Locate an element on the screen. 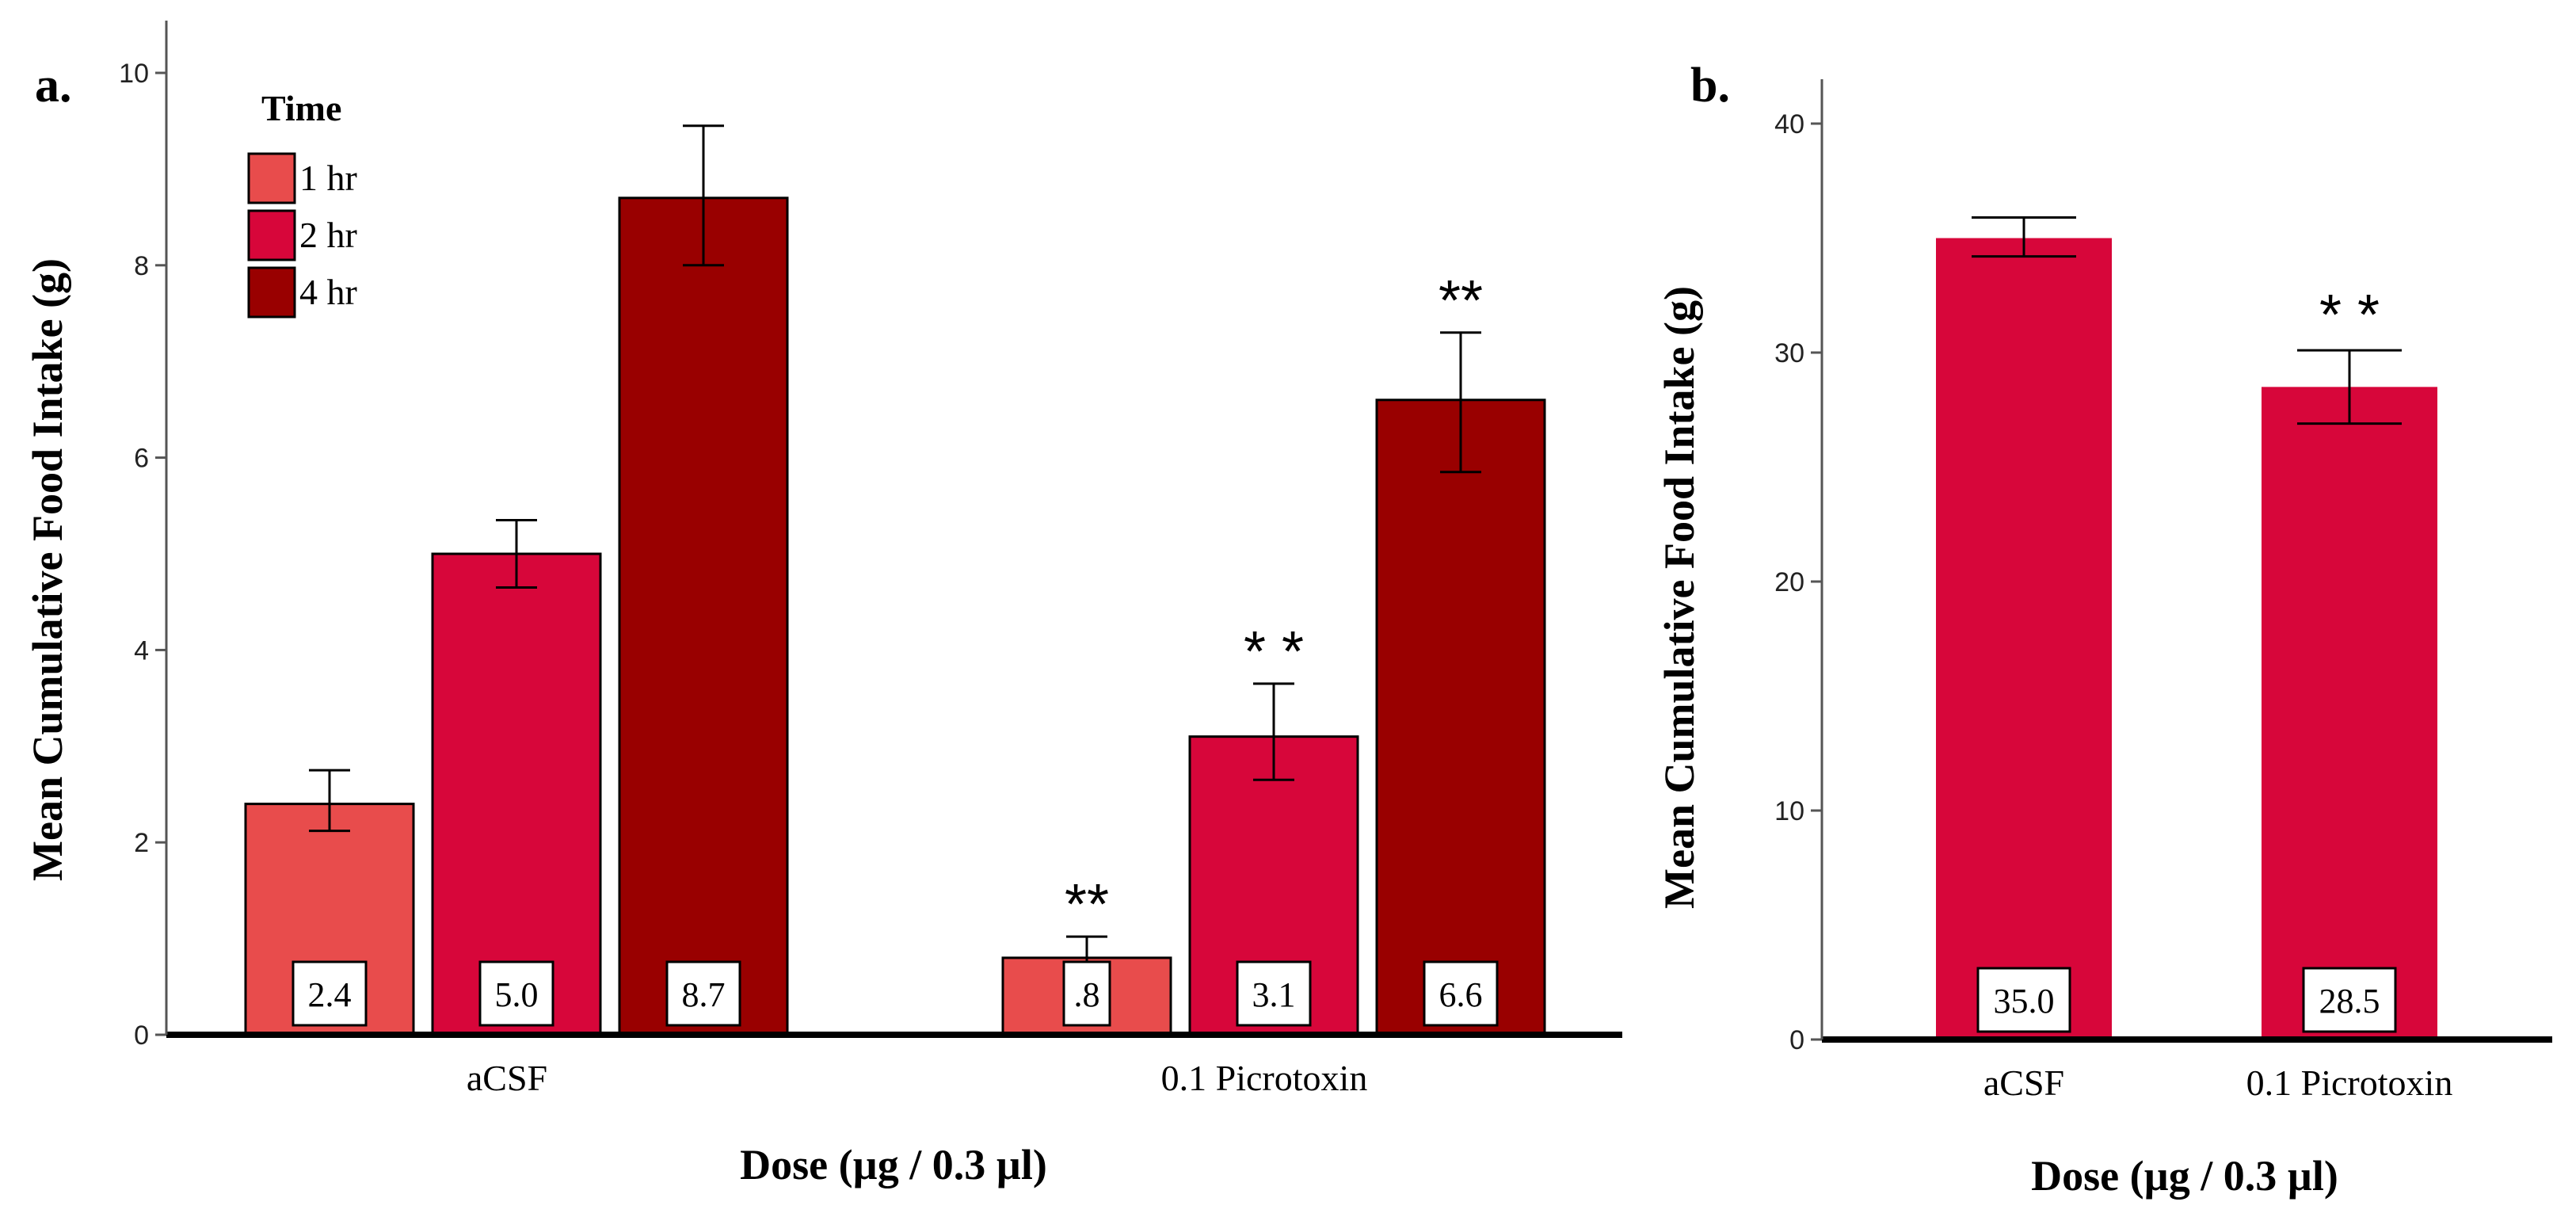  legend-entry-1hr: 1 hr is located at coordinates (328, 178).